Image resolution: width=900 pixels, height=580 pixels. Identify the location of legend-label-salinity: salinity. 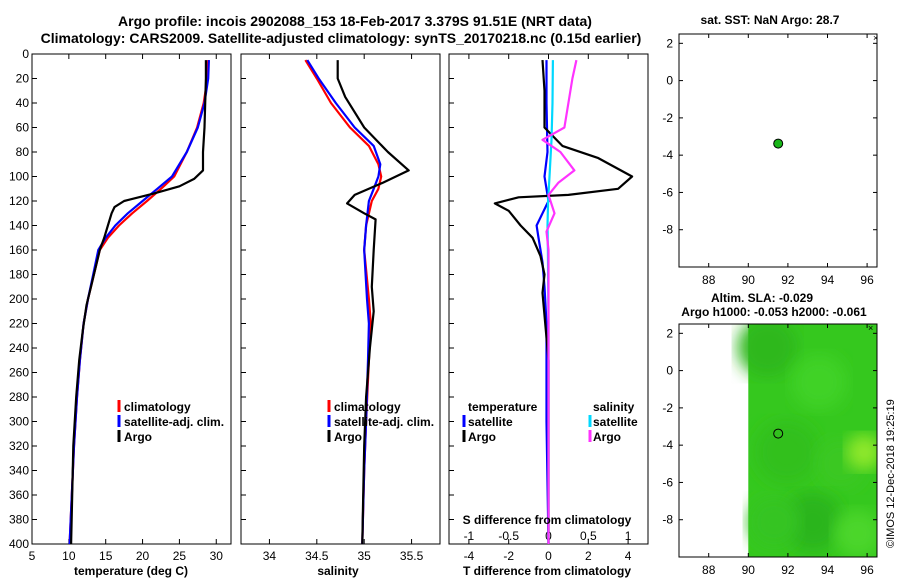
(614, 407).